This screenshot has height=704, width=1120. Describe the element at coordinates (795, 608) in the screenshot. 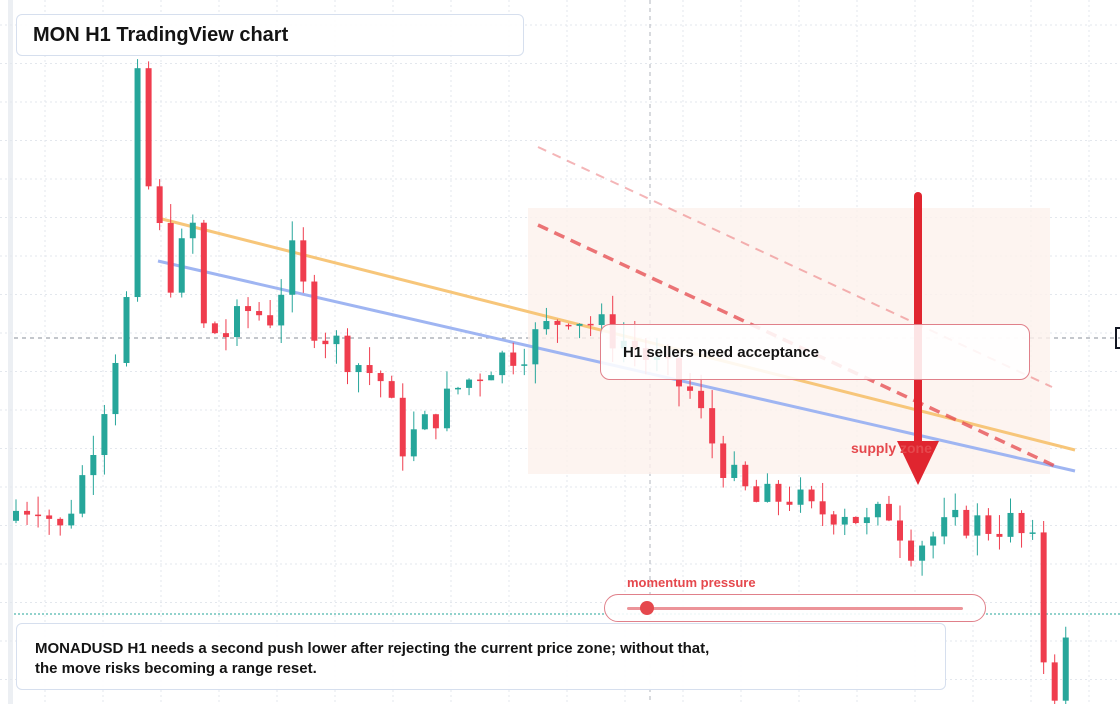

I see `momentum-track-line` at that location.